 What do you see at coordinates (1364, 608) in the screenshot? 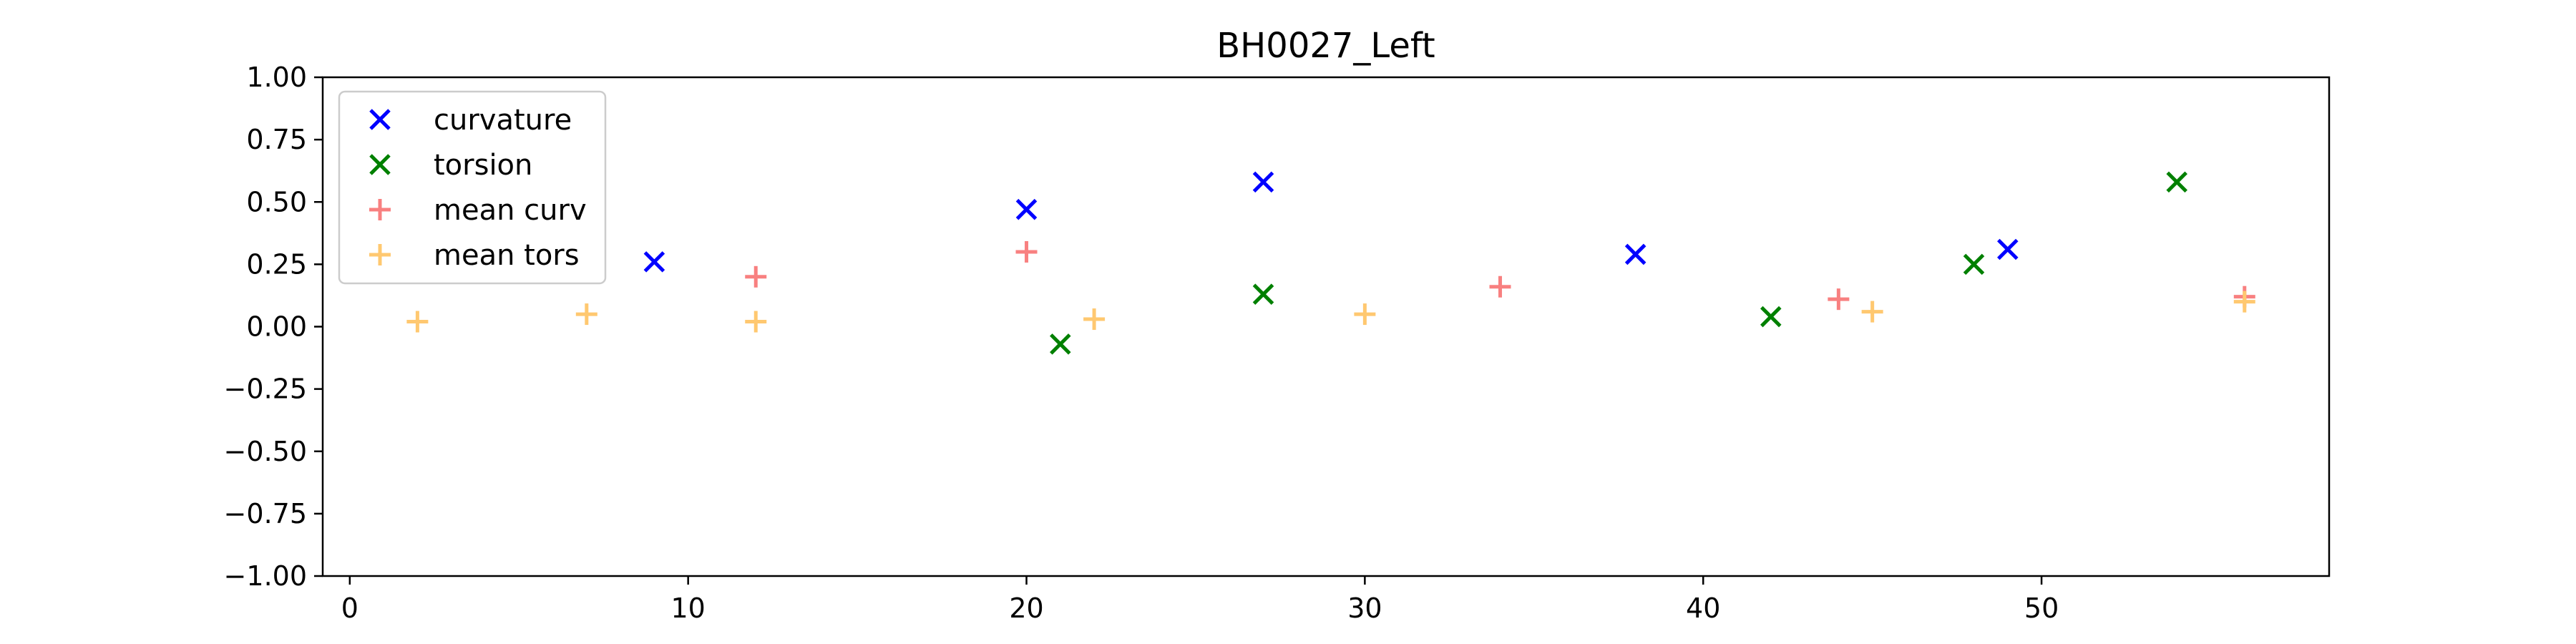
I see `x-tick-label: 30` at bounding box center [1364, 608].